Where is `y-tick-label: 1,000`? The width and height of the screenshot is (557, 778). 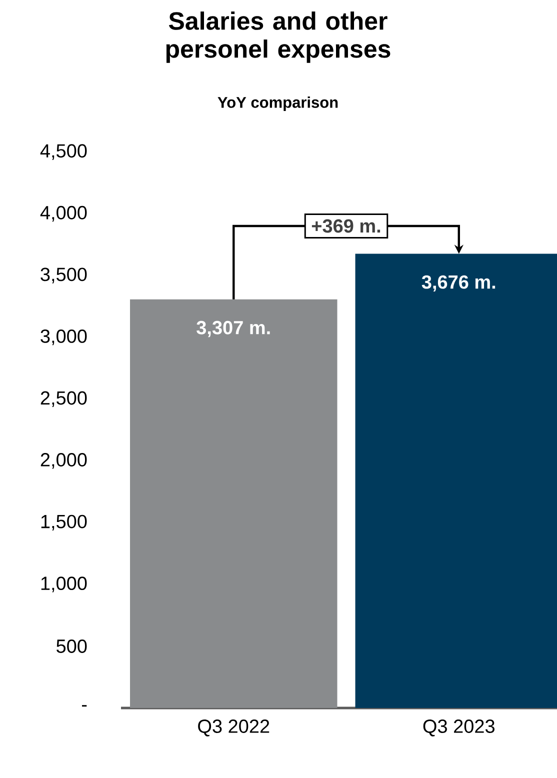
y-tick-label: 1,000 is located at coordinates (64, 584).